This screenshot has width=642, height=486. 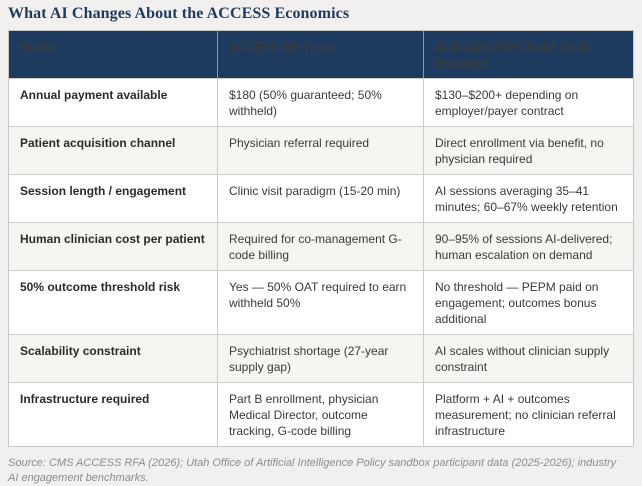 What do you see at coordinates (113, 198) in the screenshot?
I see `metric-cell: Session length / engagement` at bounding box center [113, 198].